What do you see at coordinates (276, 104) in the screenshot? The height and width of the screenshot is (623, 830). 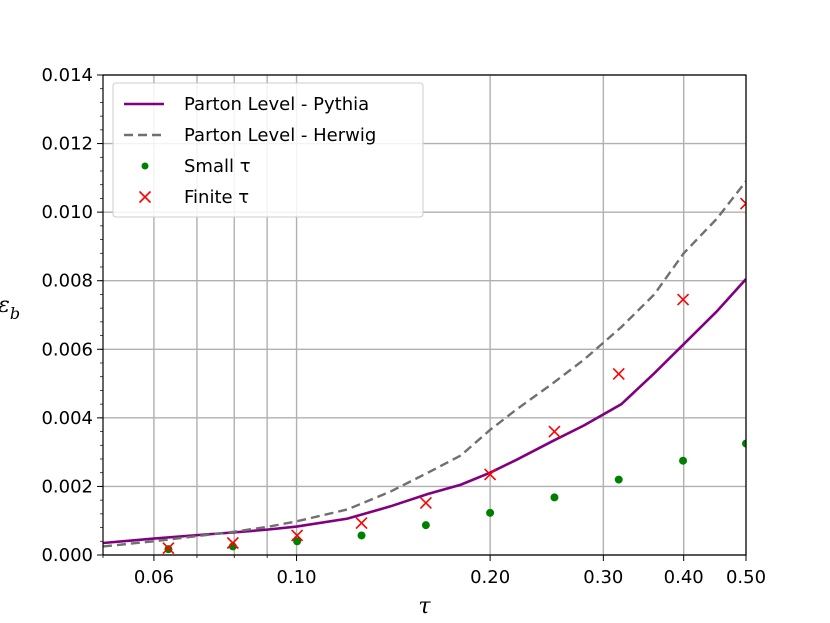 I see `legend-label: Parton Level - Pythia` at bounding box center [276, 104].